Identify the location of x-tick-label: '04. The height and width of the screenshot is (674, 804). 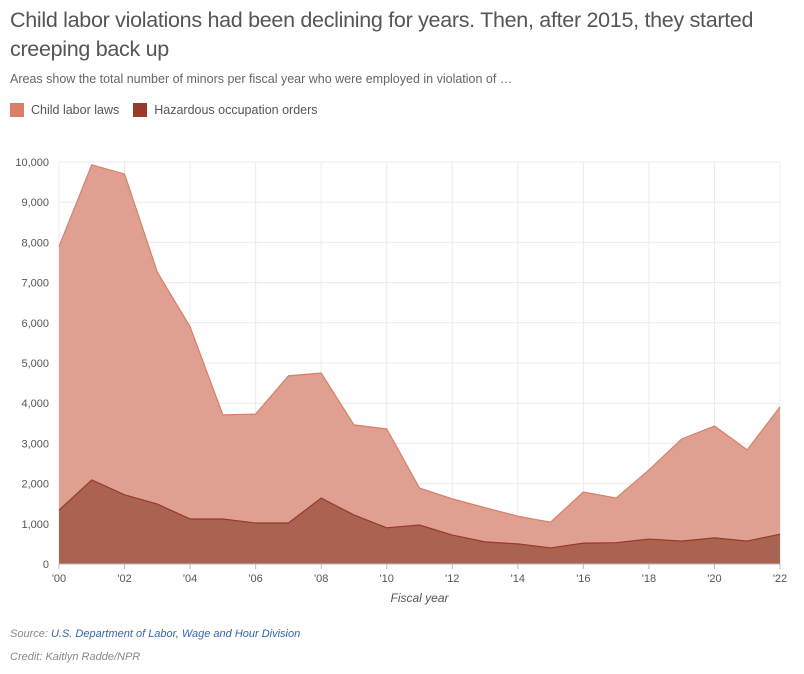
(190, 579).